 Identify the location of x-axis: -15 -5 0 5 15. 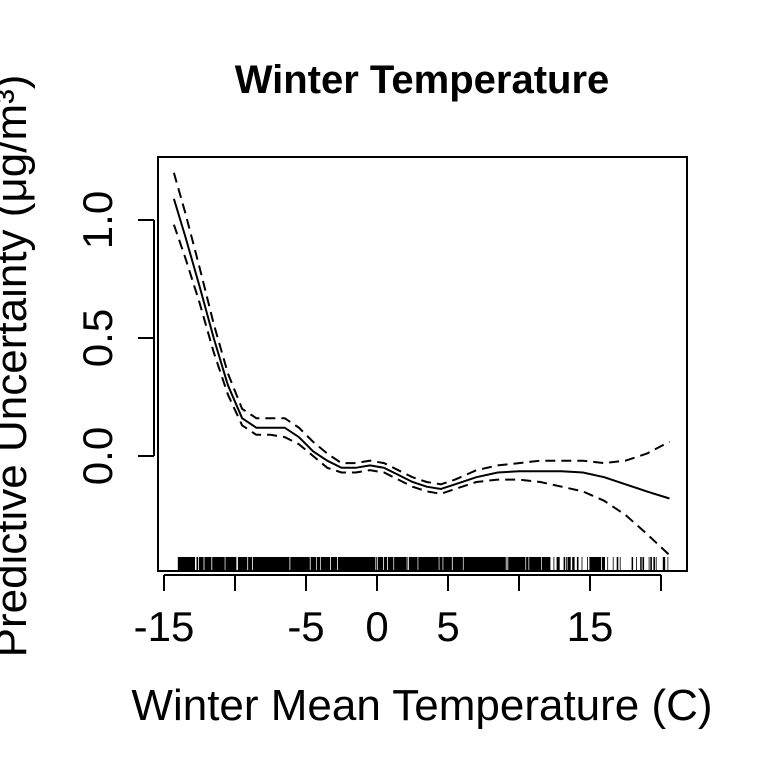
(398, 612).